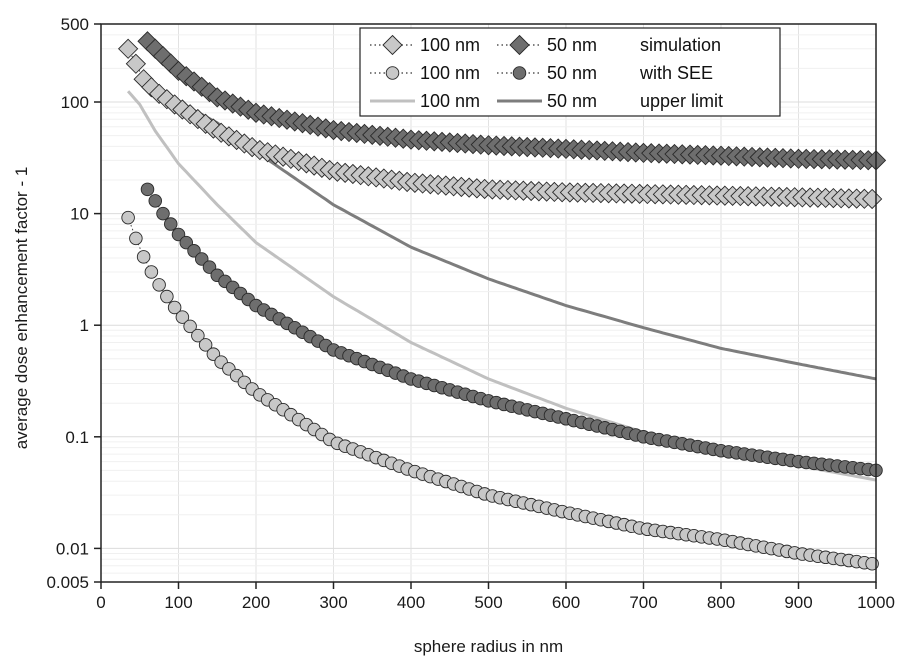  I want to click on x-tick-label: 800, so click(721, 602).